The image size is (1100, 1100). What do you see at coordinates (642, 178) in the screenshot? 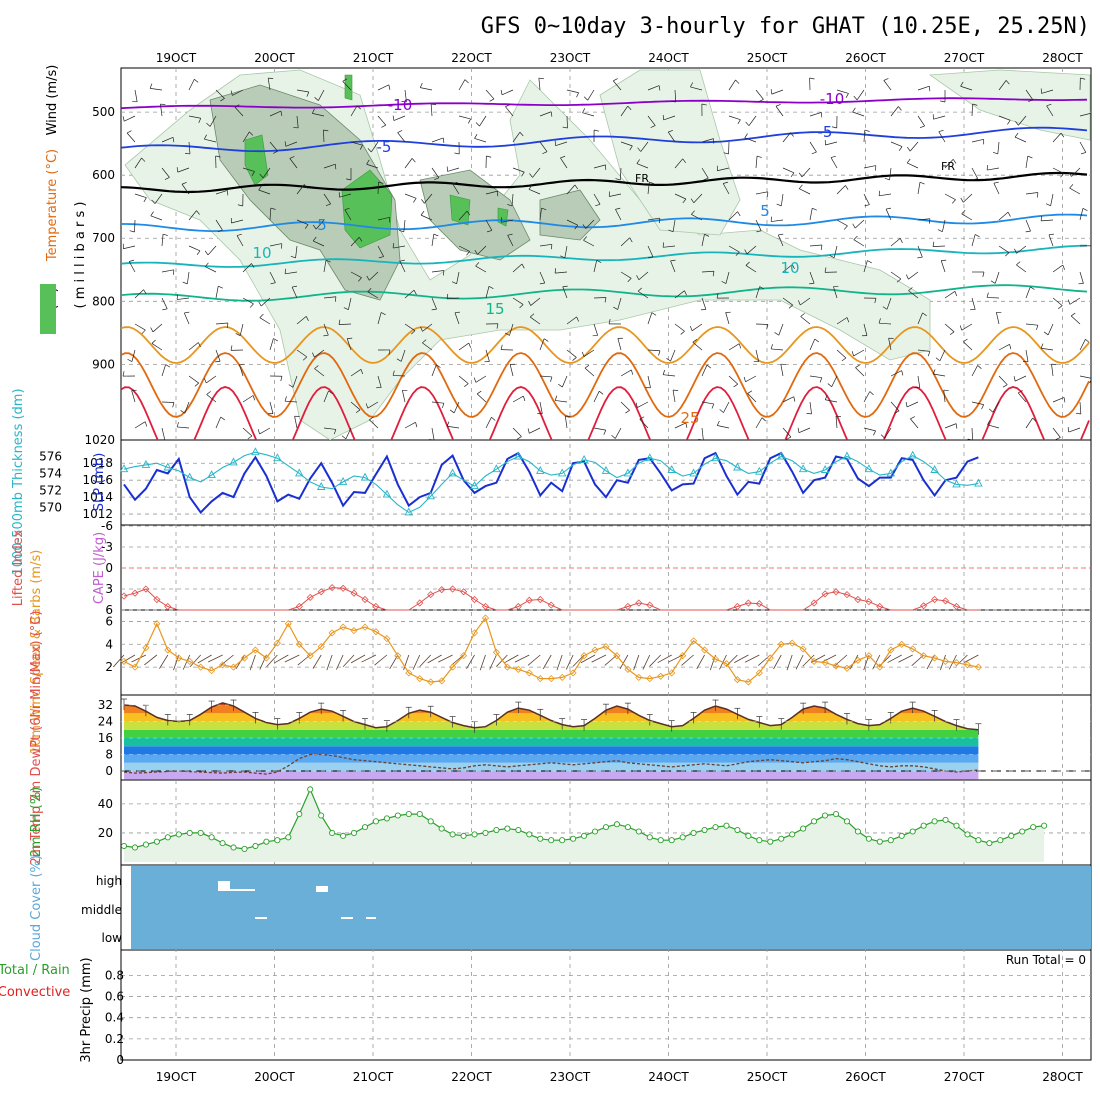
I see `contour-label: FR` at bounding box center [642, 178].